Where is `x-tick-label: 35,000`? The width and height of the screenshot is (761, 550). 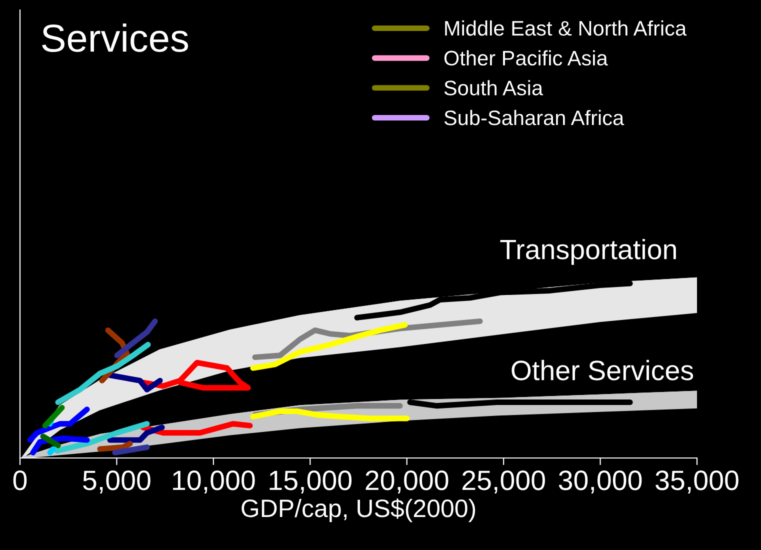 x-tick-label: 35,000 is located at coordinates (697, 482).